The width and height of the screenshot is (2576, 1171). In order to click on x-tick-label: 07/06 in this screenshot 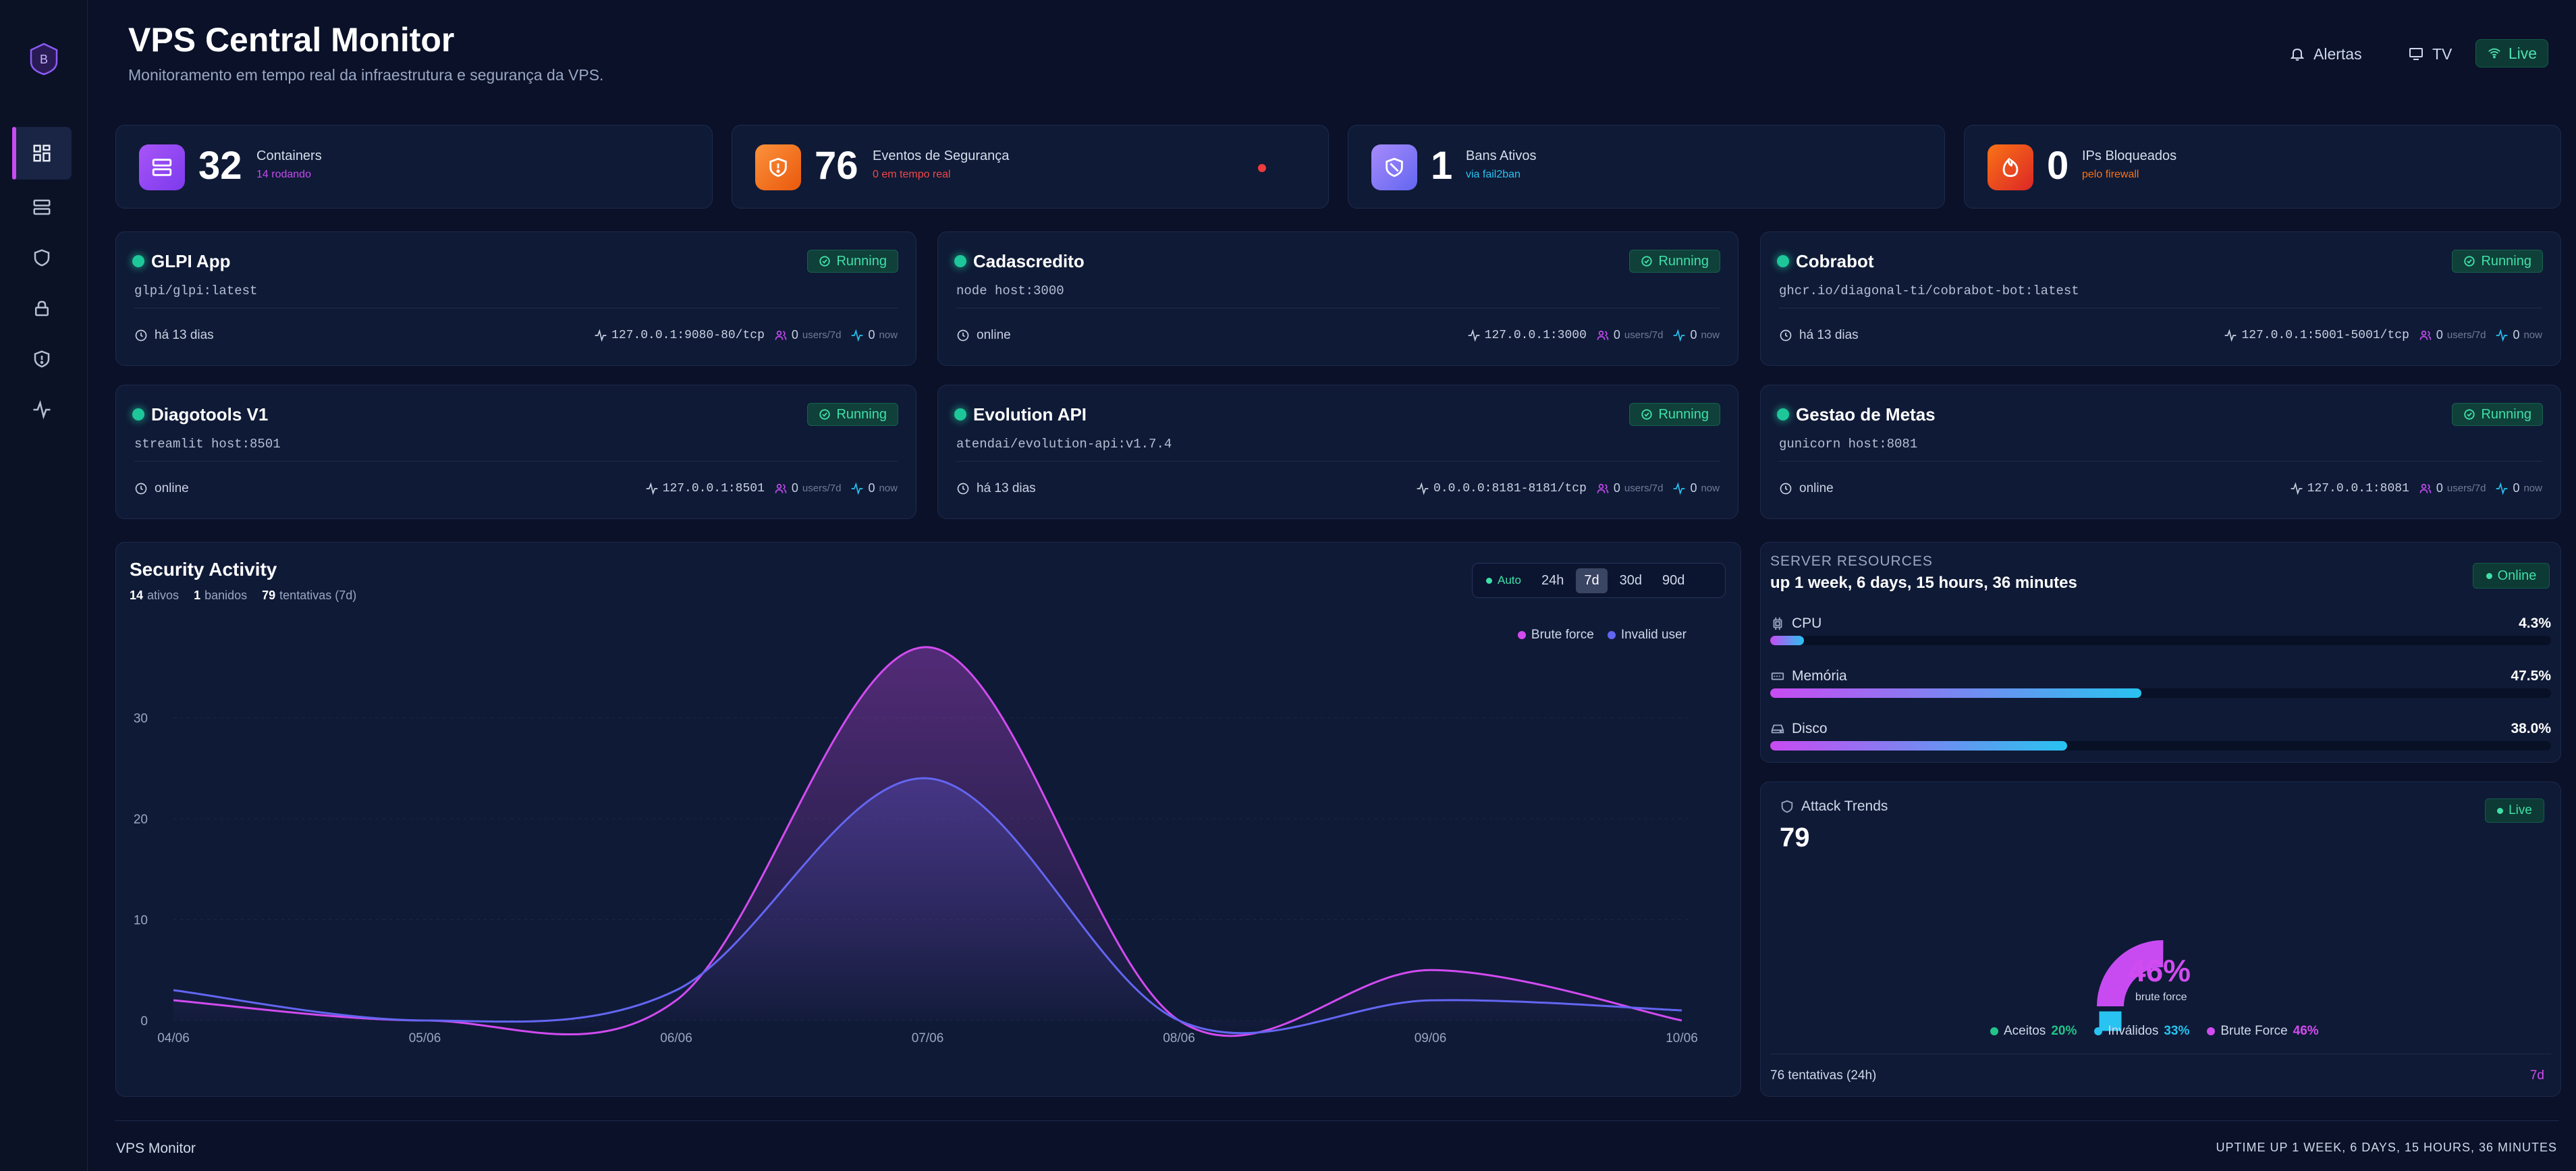, I will do `click(928, 1038)`.